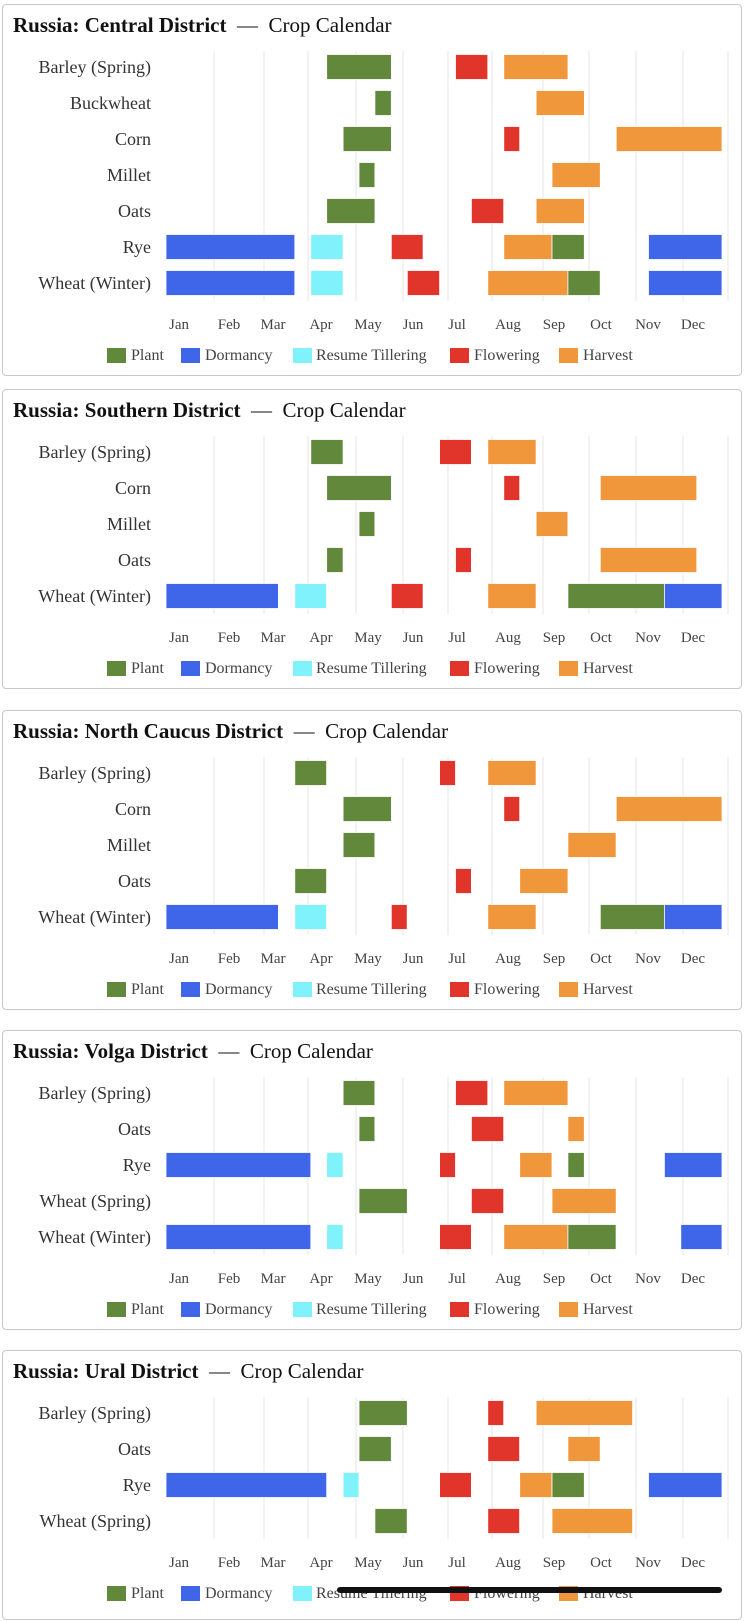  I want to click on month-tick-label: Nov, so click(648, 959).